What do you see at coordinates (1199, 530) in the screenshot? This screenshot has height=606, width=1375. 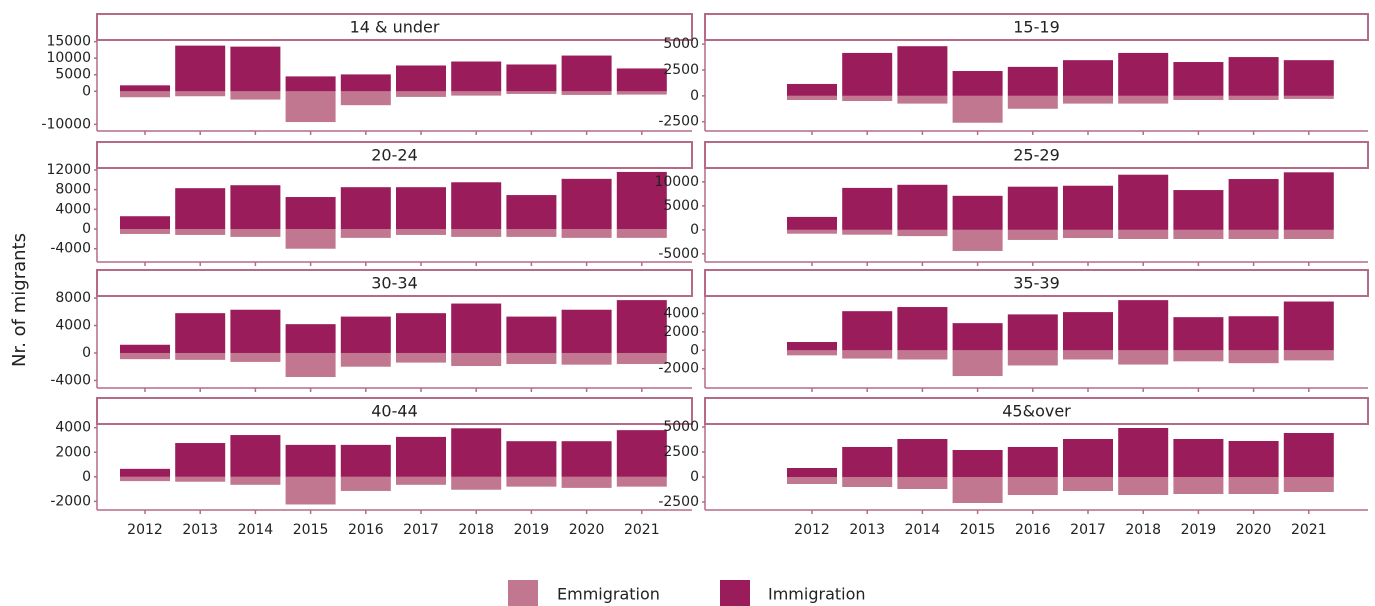 I see `x-tick-label: 2019` at bounding box center [1199, 530].